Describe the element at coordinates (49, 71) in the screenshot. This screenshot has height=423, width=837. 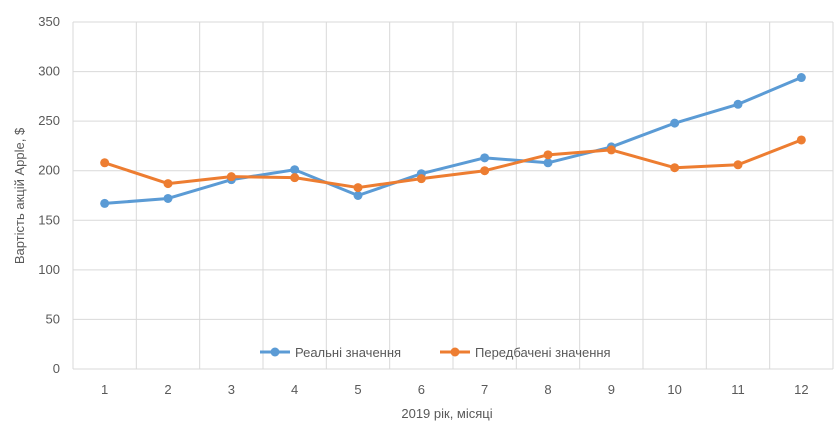
I see `y-tick-label: 300` at that location.